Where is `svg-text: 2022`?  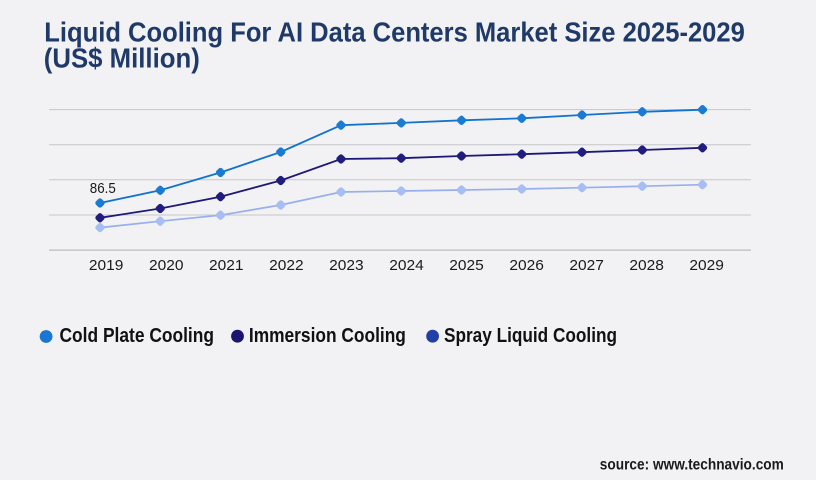 svg-text: 2022 is located at coordinates (286, 265).